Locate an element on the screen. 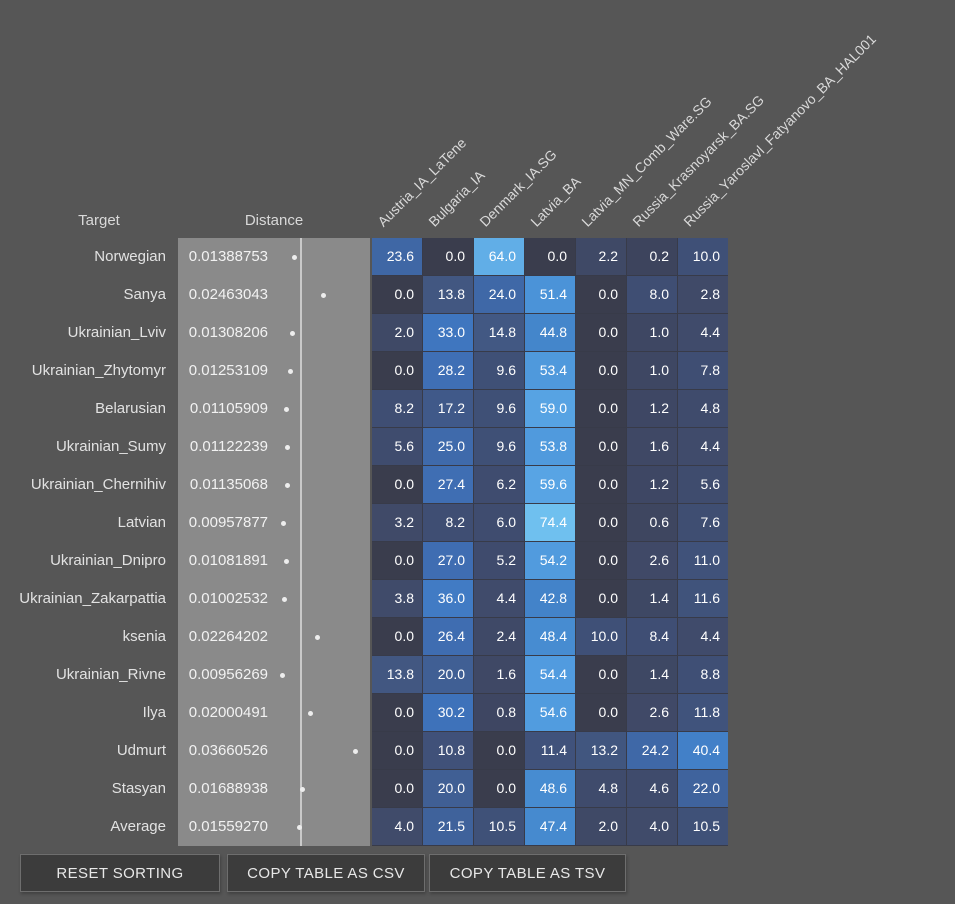 The height and width of the screenshot is (904, 955). target-row-label: Ukrainian_Rivne is located at coordinates (110, 674).